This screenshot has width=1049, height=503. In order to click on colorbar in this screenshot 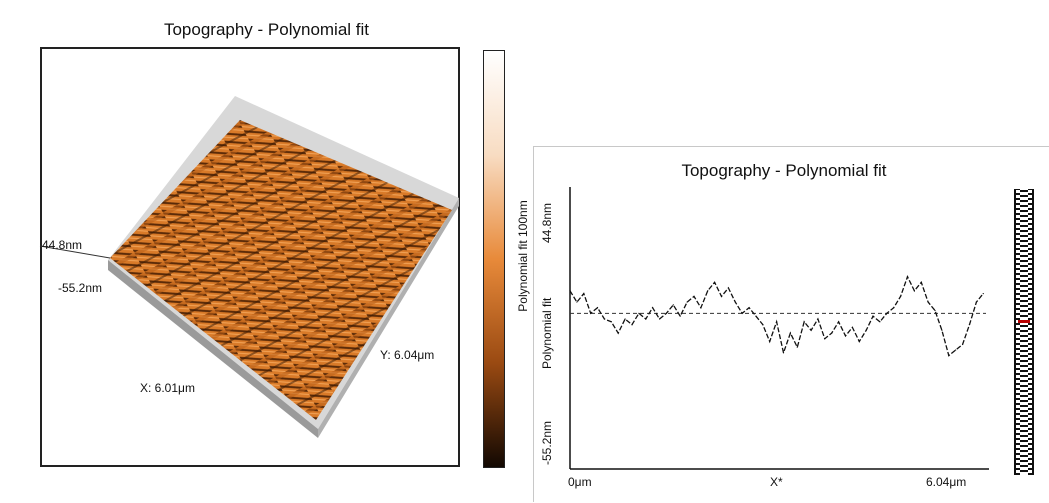, I will do `click(494, 259)`.